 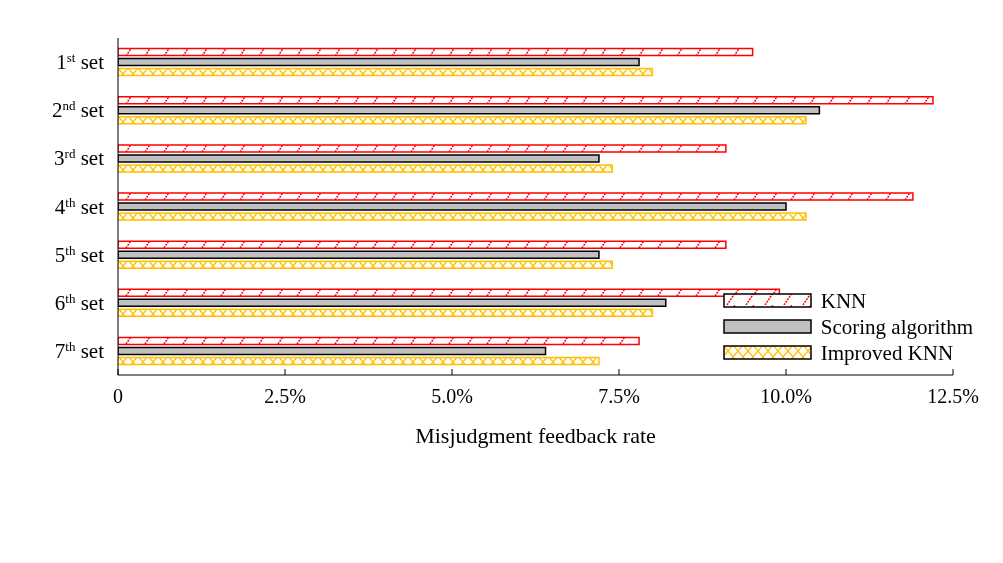 I want to click on x-tick-label: 2.5%, so click(x=285, y=396).